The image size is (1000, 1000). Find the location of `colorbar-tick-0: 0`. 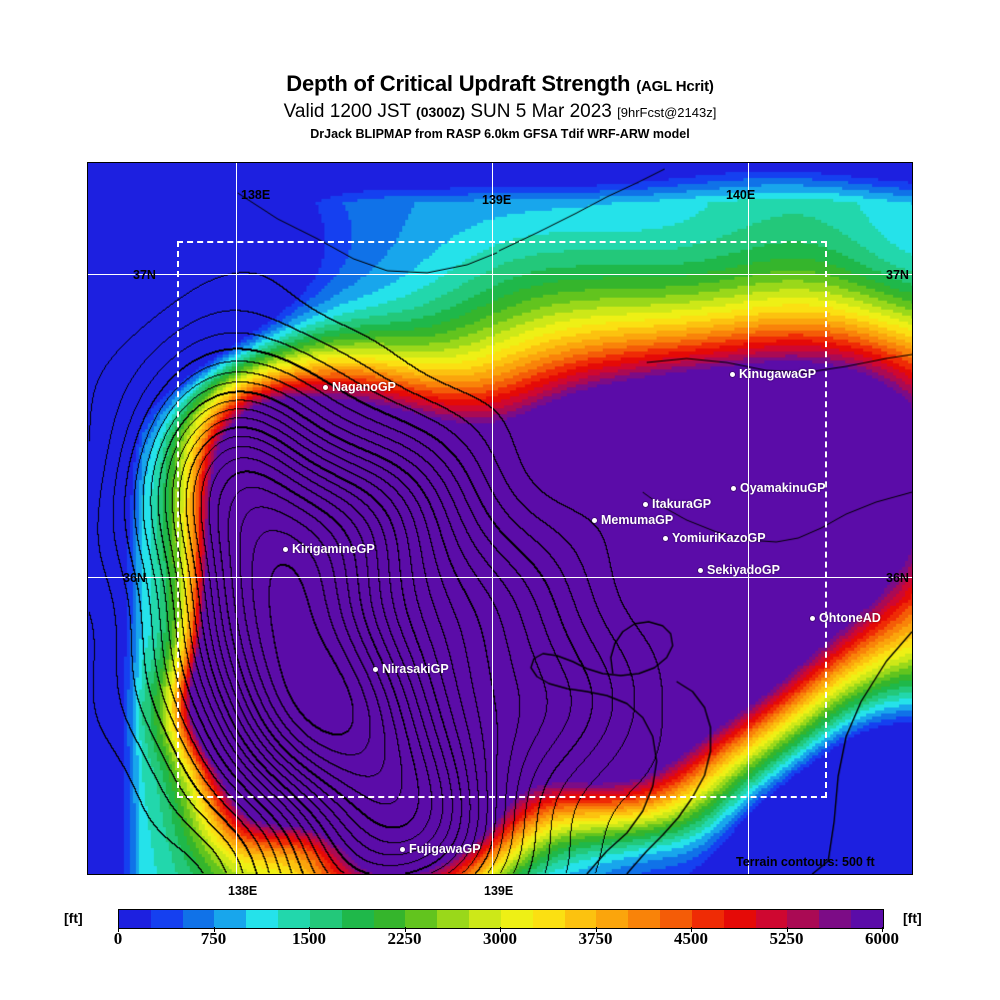

colorbar-tick-0: 0 is located at coordinates (118, 938).